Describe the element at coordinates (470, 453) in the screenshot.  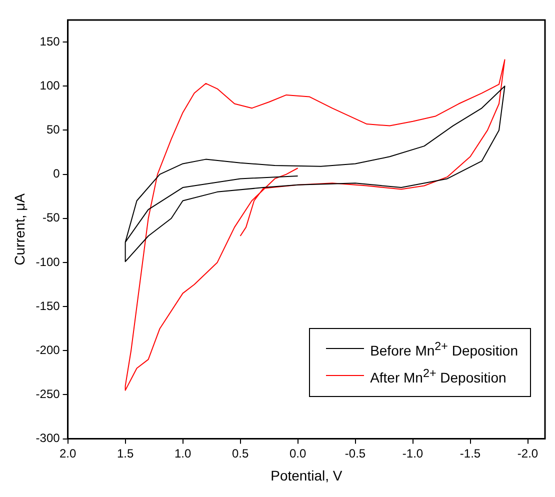
I see `x-tick-label: -1.5` at that location.